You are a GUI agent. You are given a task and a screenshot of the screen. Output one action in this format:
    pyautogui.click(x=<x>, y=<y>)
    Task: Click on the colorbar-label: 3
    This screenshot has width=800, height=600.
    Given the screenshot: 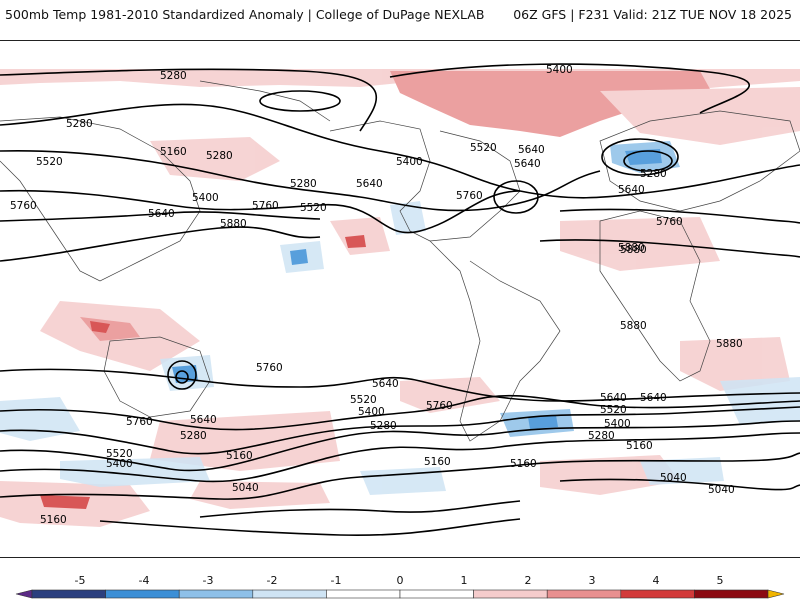 What is the action you would take?
    pyautogui.click(x=592, y=580)
    